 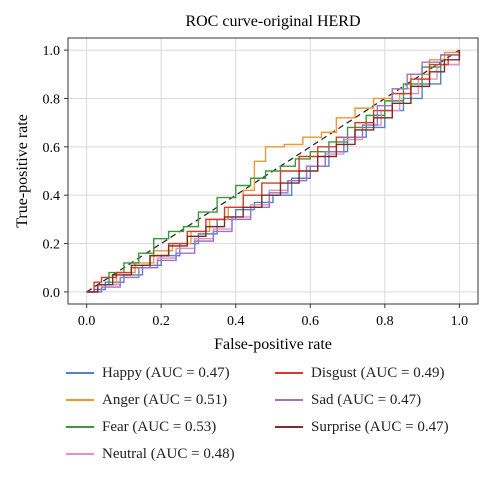 What do you see at coordinates (52, 196) in the screenshot?
I see `y-tick-label: 0.4` at bounding box center [52, 196].